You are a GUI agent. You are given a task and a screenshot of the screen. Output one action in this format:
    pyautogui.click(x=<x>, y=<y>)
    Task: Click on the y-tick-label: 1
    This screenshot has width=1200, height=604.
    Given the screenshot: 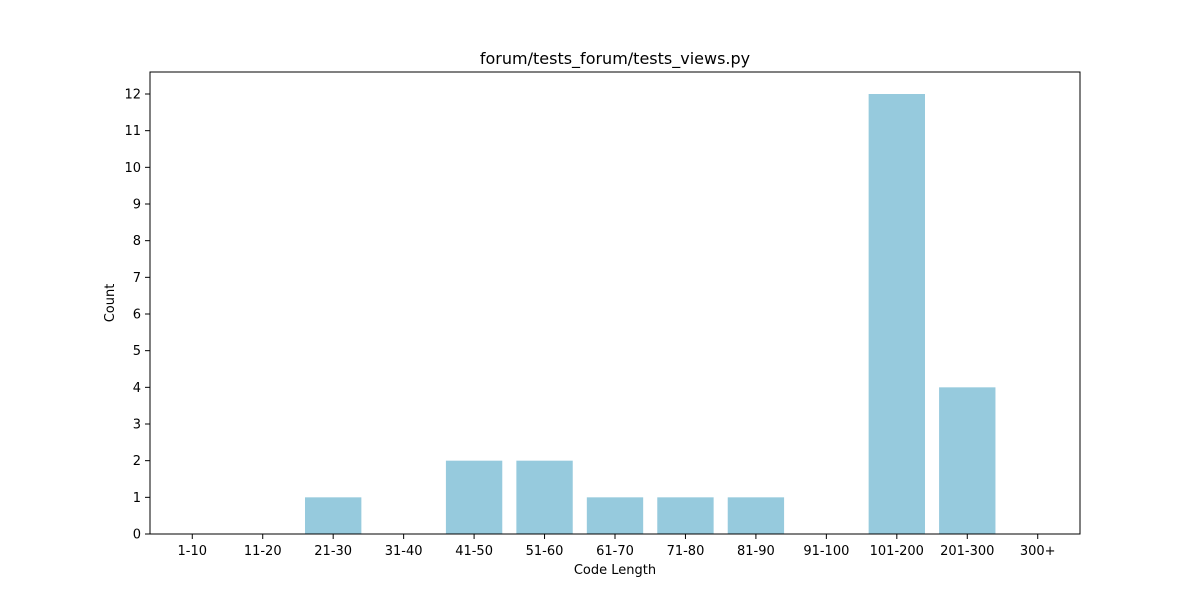 What is the action you would take?
    pyautogui.click(x=137, y=498)
    